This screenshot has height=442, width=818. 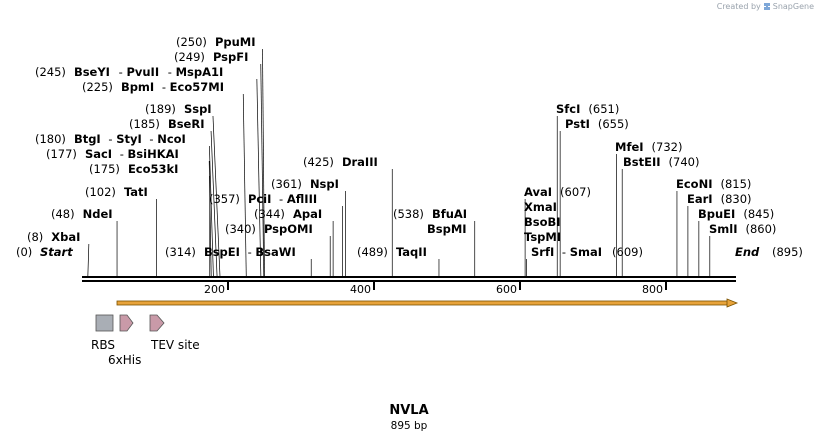 I want to click on site-label-bseri: (185) BseRI, so click(x=166, y=124).